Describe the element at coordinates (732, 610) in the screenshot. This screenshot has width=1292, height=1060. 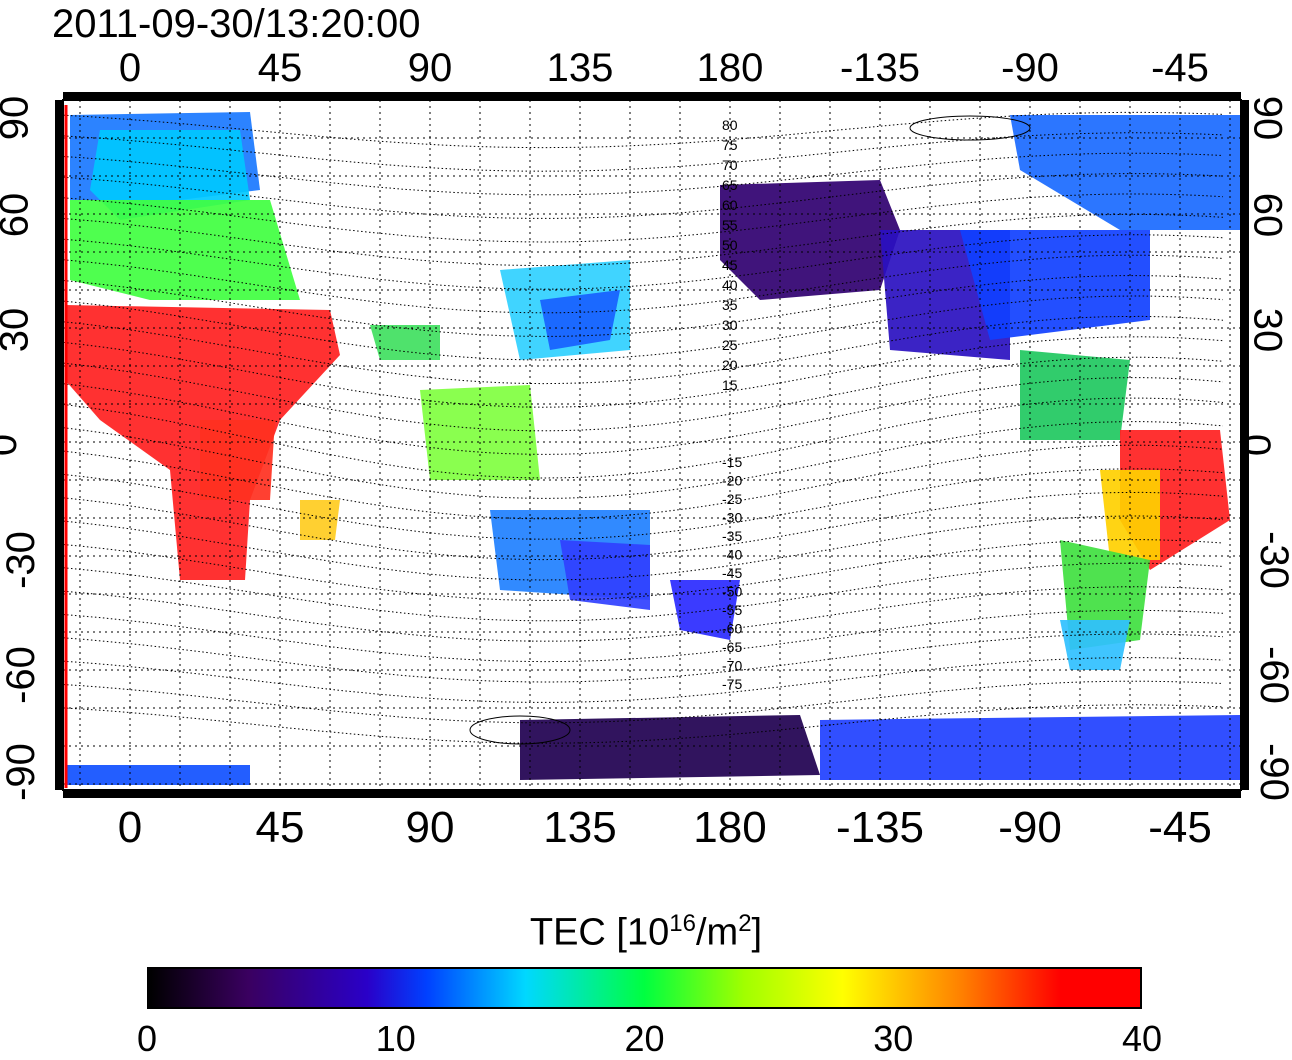
I see `contour-label: -55` at that location.